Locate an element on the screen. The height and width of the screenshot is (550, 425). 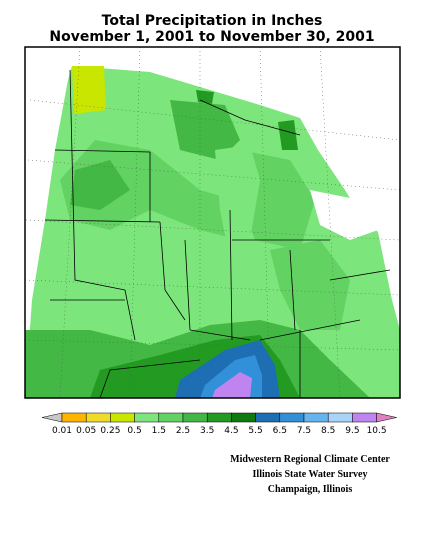
credit-line: Midwestern Regional Climate Center is located at coordinates (310, 459).